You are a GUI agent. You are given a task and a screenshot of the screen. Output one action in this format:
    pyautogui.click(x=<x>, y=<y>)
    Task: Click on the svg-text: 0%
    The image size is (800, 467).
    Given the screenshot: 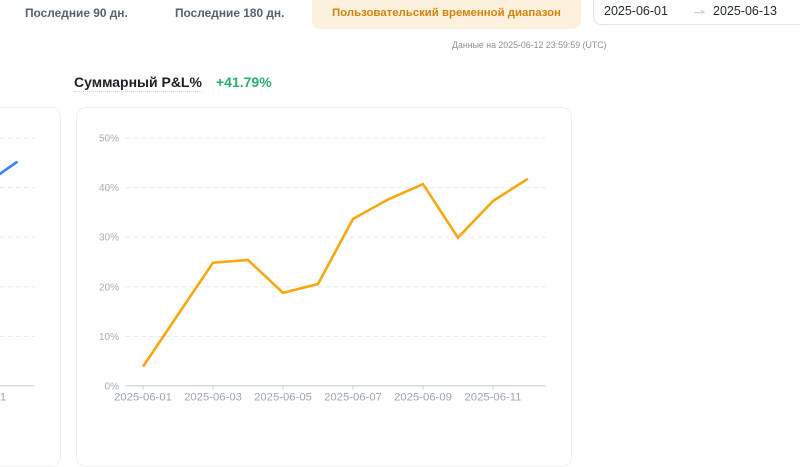 What is the action you would take?
    pyautogui.click(x=112, y=387)
    